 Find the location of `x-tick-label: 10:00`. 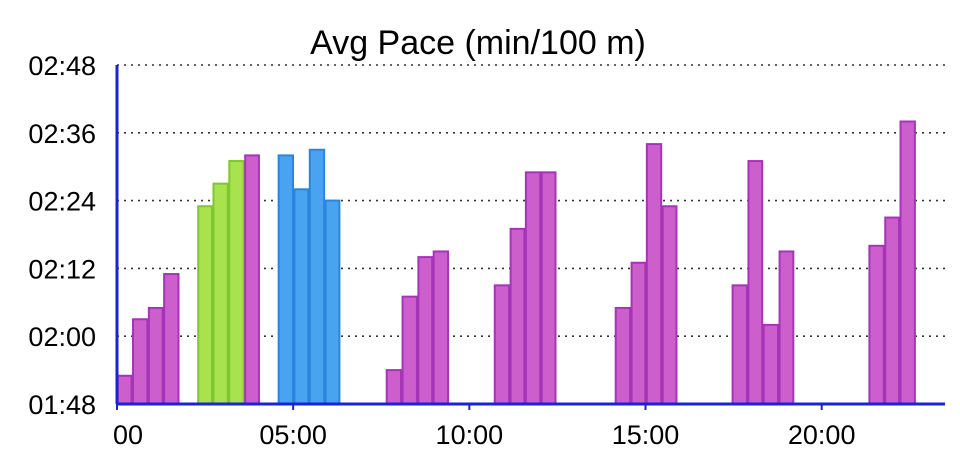

x-tick-label: 10:00 is located at coordinates (470, 435).